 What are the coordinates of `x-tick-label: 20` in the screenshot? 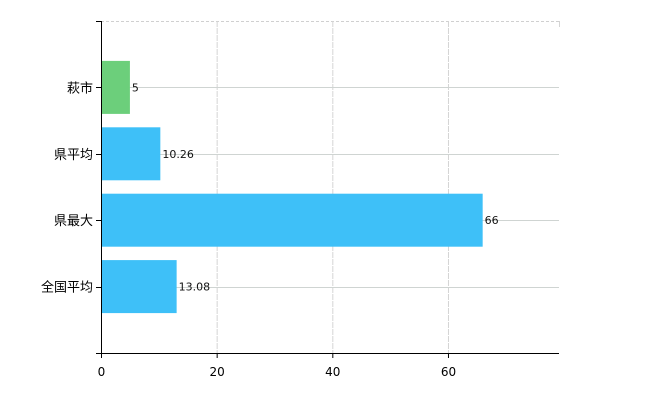 It's located at (217, 372).